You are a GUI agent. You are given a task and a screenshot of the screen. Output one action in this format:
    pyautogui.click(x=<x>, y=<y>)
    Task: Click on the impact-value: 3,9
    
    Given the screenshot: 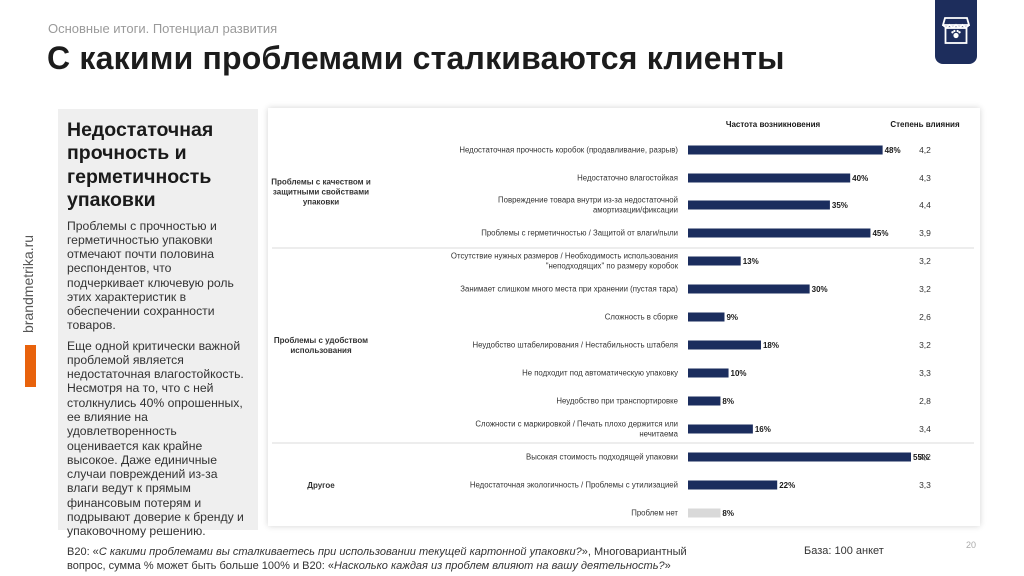 What is the action you would take?
    pyautogui.click(x=925, y=233)
    